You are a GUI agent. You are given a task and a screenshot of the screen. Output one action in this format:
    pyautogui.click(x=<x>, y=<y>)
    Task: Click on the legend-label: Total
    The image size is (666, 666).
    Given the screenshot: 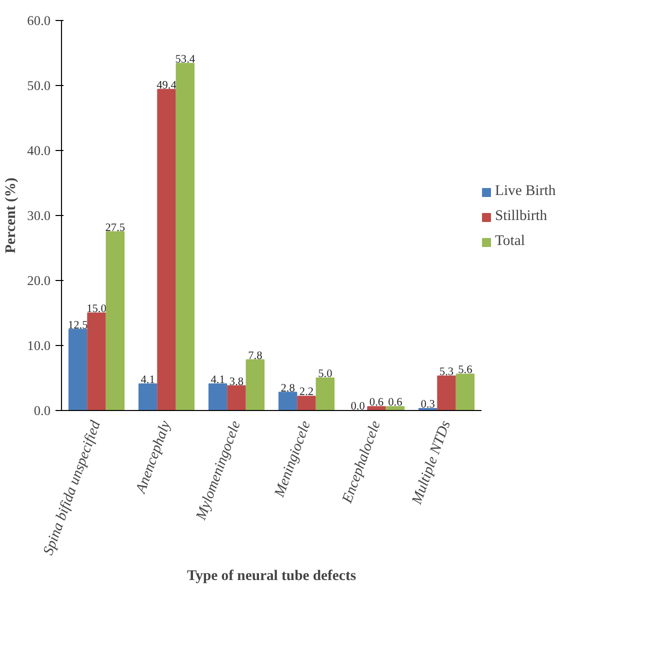 What is the action you would take?
    pyautogui.click(x=510, y=241)
    